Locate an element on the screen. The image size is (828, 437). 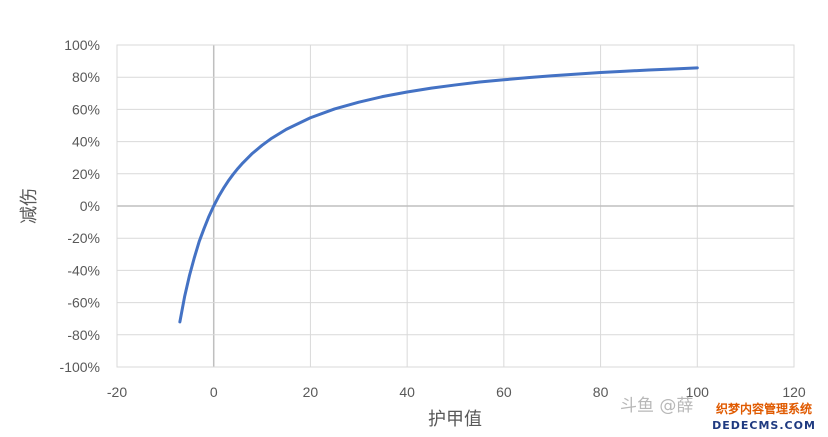
y-tick-label: -80% is located at coordinates (83, 335).